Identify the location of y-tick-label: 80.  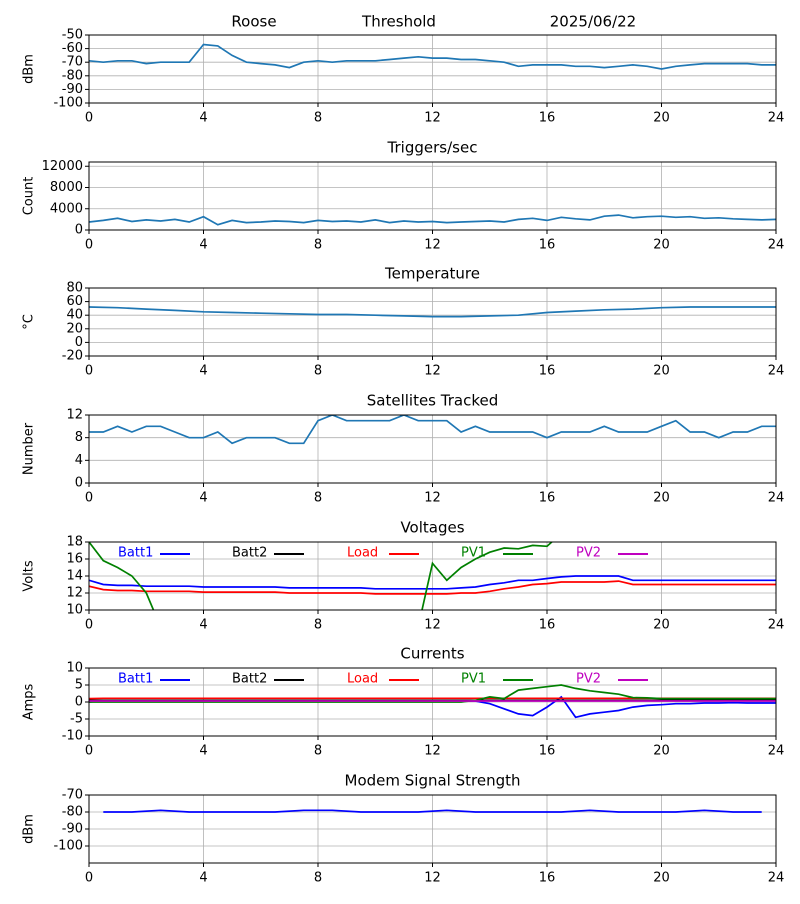
(74, 288).